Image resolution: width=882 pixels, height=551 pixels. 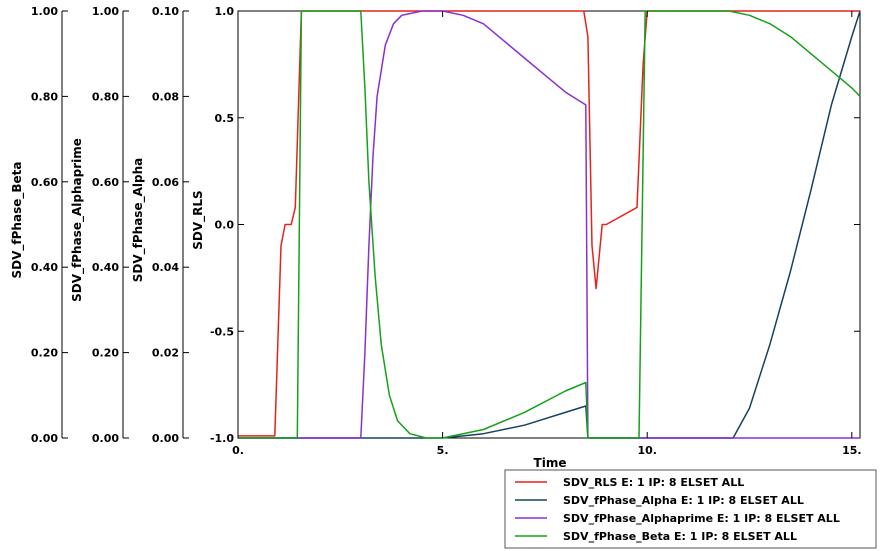 I want to click on x-axis-title: Time, so click(x=550, y=463).